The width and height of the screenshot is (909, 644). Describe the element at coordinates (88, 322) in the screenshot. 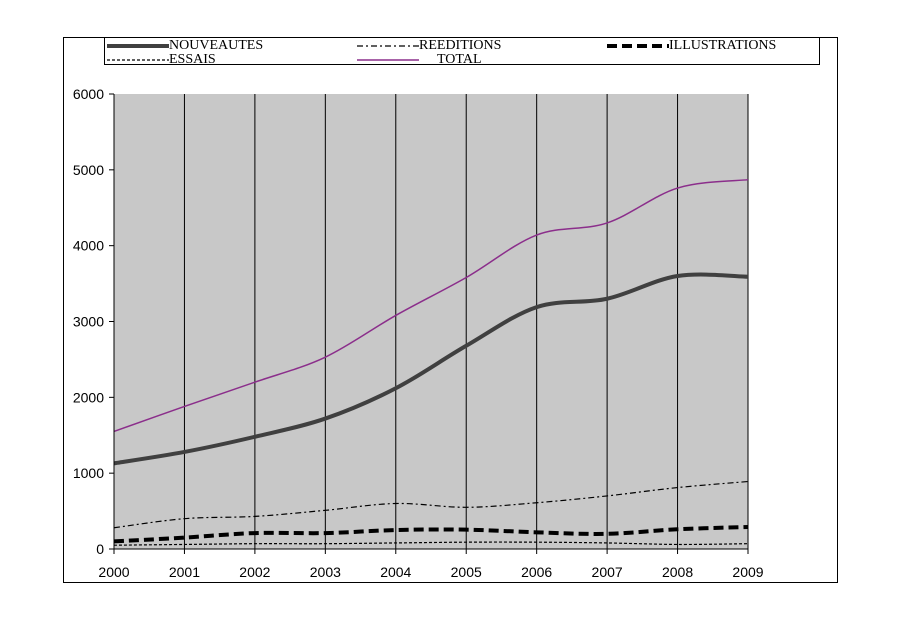

I see `y-tick-label: 3000` at that location.